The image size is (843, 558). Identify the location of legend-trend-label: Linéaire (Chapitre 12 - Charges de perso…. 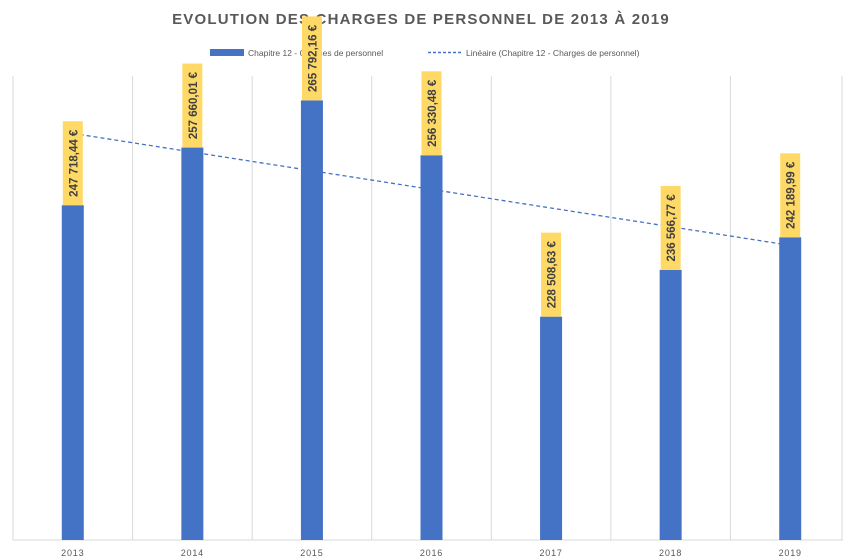
(553, 53).